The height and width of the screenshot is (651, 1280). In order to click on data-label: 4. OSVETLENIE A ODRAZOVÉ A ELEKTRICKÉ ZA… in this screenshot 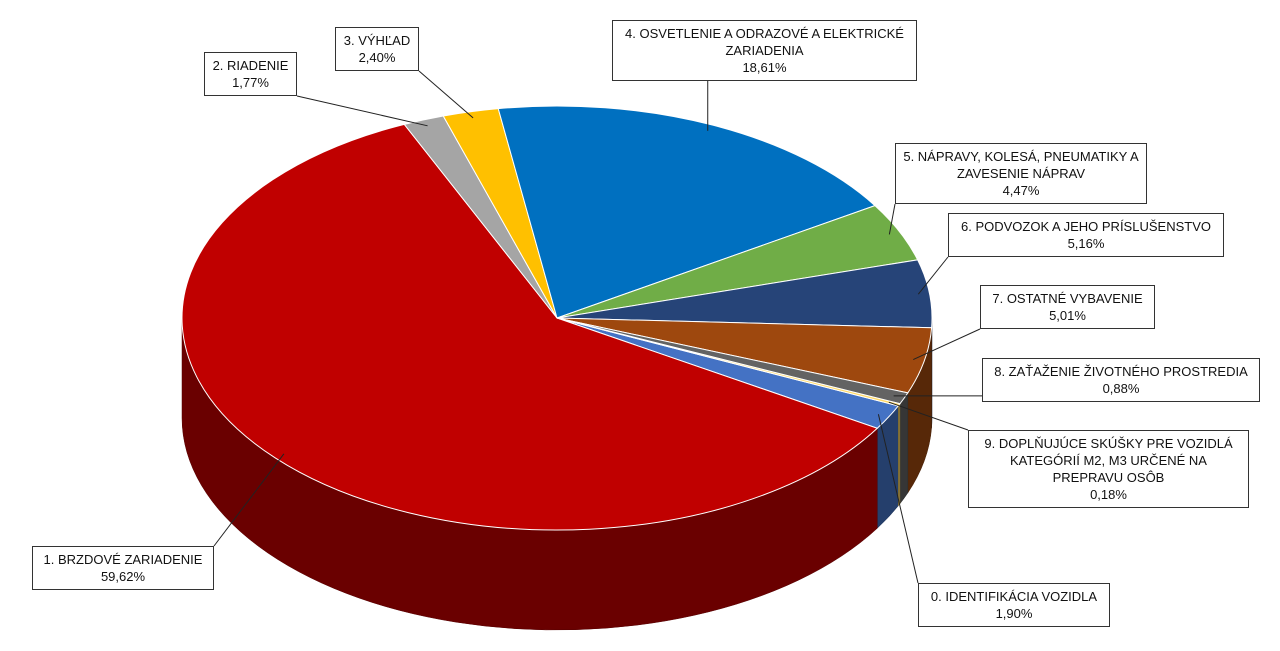, I will do `click(764, 50)`.